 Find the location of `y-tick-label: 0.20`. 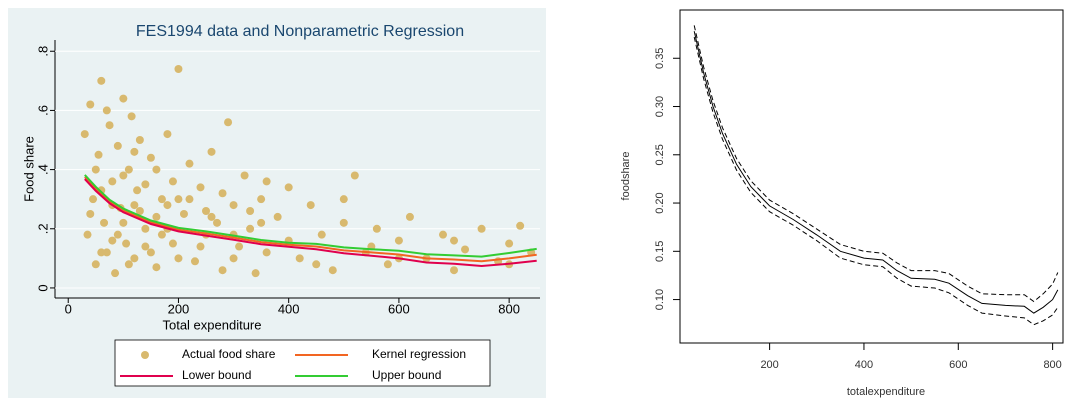

y-tick-label: 0.20 is located at coordinates (660, 202).